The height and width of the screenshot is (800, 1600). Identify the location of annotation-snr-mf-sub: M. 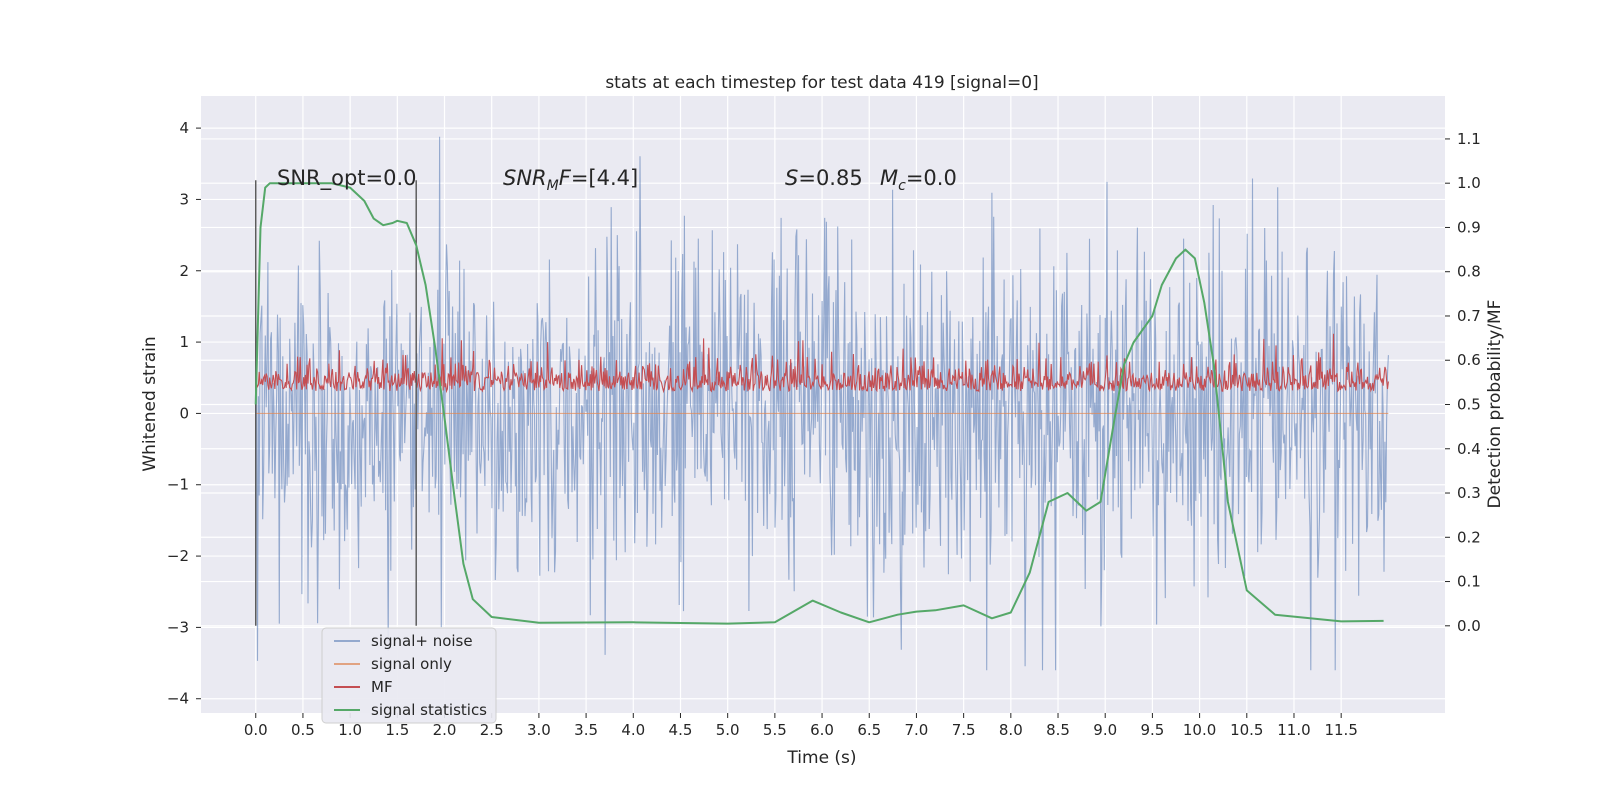
(553, 186).